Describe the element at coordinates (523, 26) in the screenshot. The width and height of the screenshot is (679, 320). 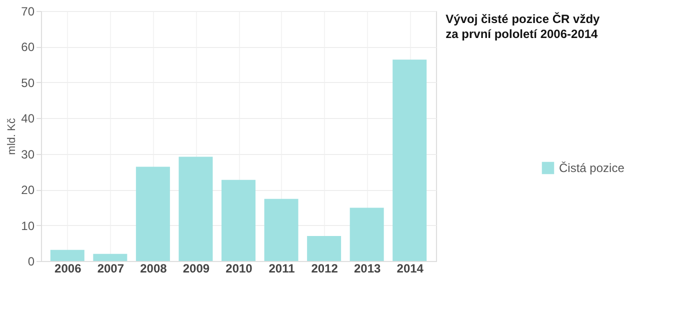
I see `text: Vývoj čisté pozice ČR vždy za první pololetí 2006-2014` at that location.